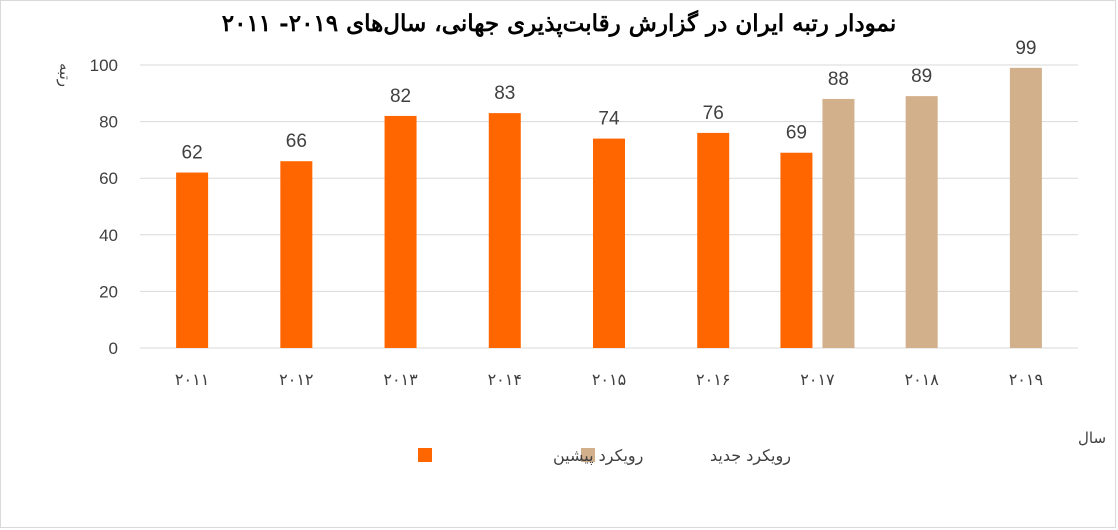 This screenshot has width=1118, height=530. What do you see at coordinates (104, 207) in the screenshot?
I see `y-axis-ticks: 0 20 40 60 80 100` at bounding box center [104, 207].